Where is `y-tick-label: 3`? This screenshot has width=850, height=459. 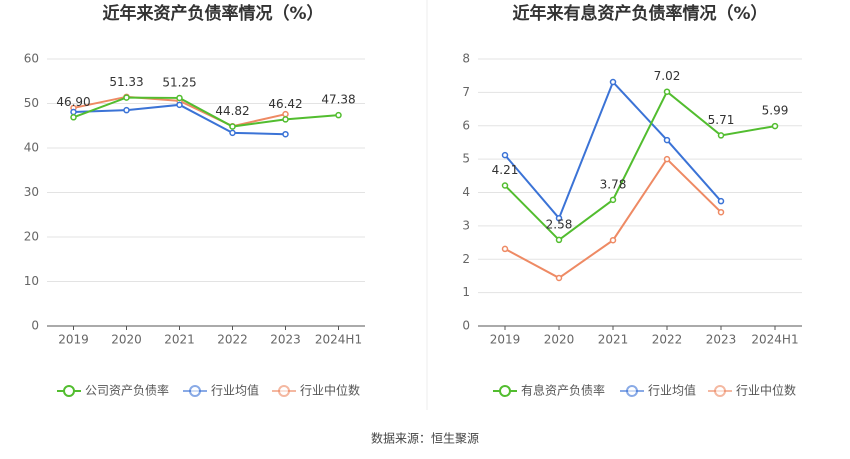
y-tick-label: 3 is located at coordinates (466, 225).